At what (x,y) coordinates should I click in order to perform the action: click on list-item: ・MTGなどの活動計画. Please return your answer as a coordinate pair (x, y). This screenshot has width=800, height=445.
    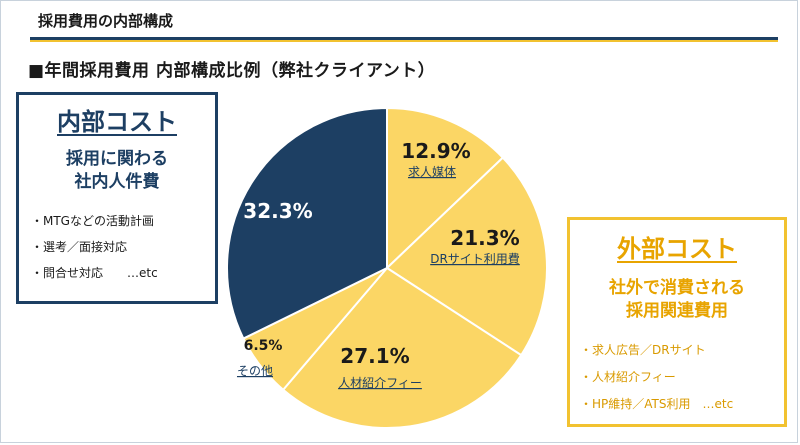
    Looking at the image, I should click on (92, 221).